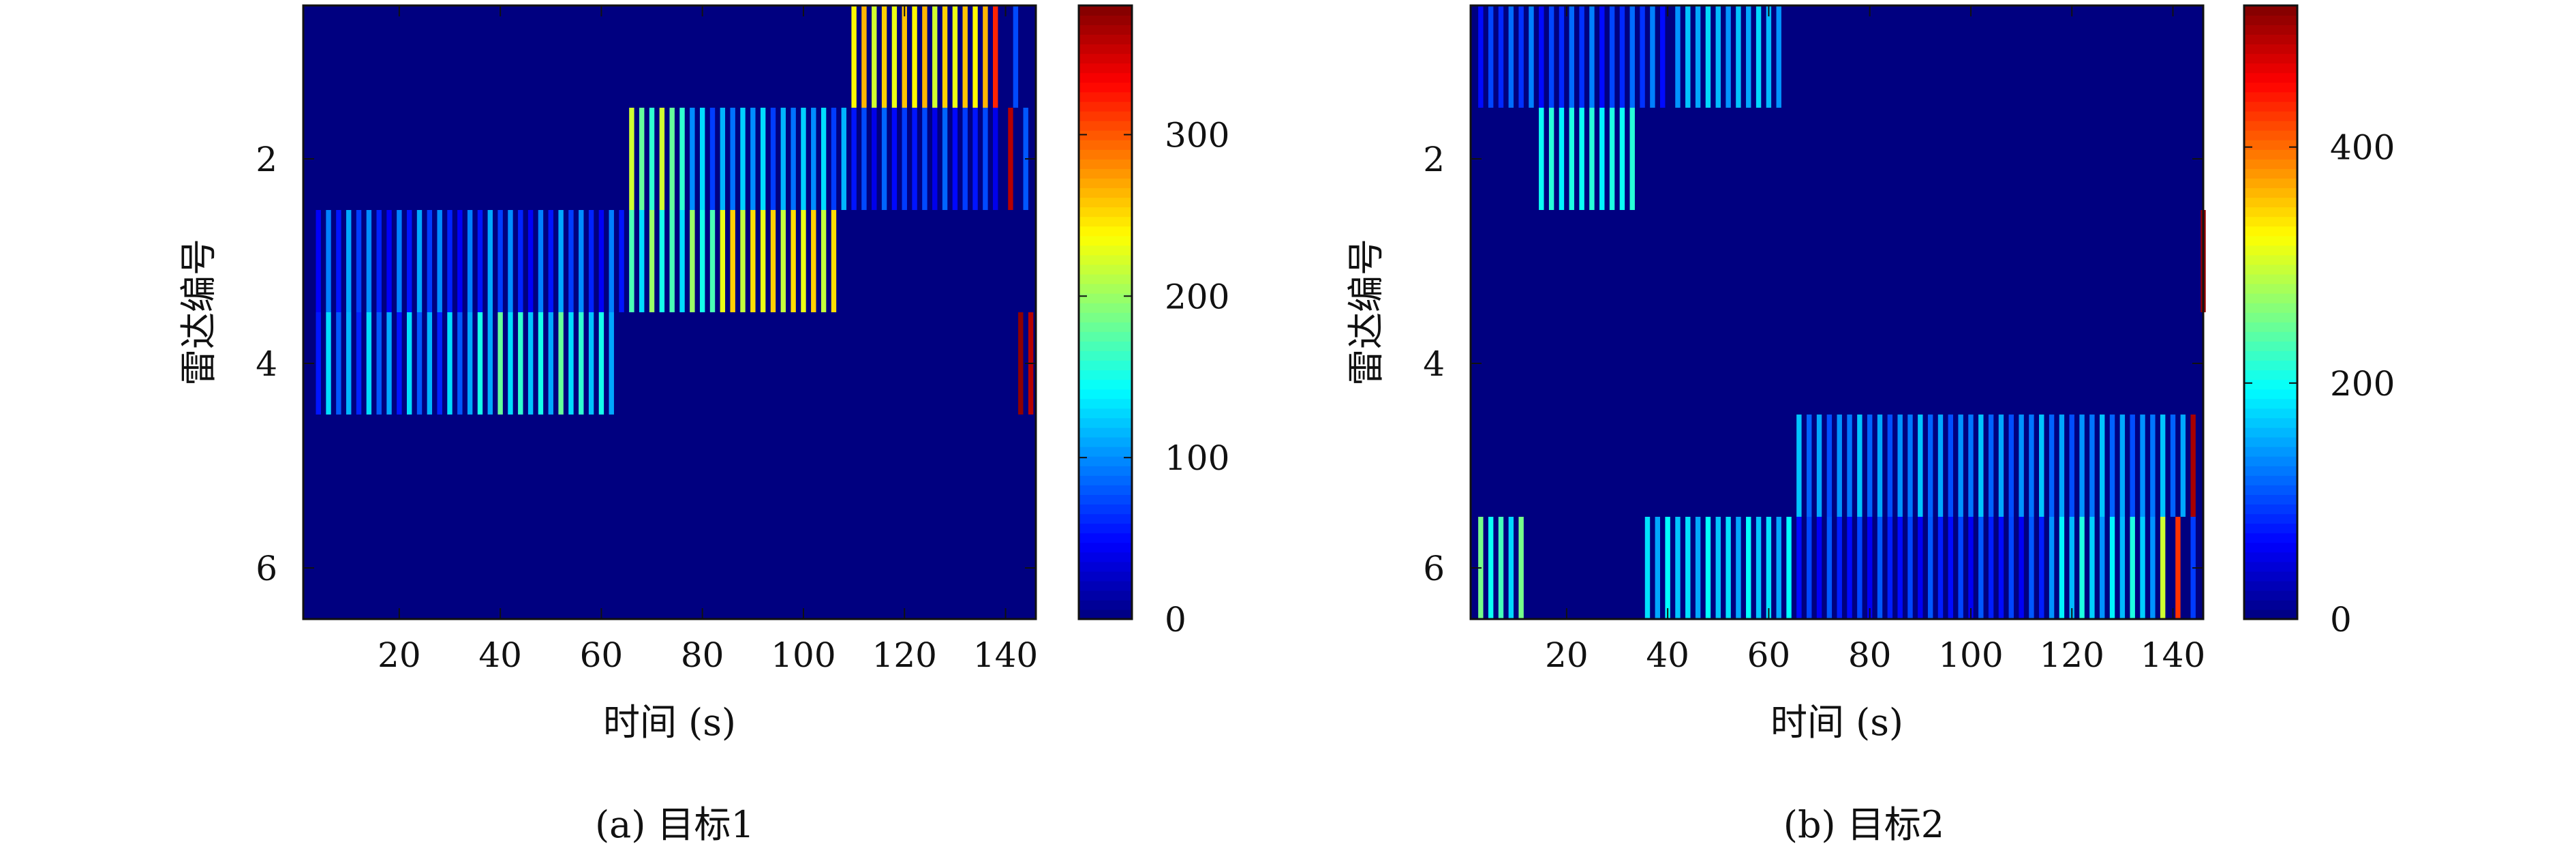  Describe the element at coordinates (266, 364) in the screenshot. I see `y-tick-label: 4` at that location.